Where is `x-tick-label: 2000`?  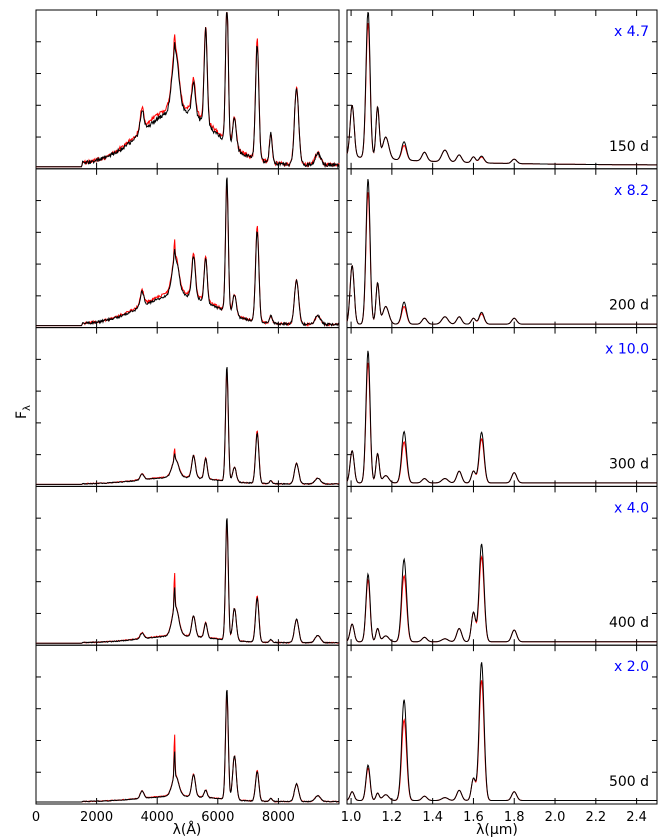
x-tick-label: 2000 is located at coordinates (96, 817).